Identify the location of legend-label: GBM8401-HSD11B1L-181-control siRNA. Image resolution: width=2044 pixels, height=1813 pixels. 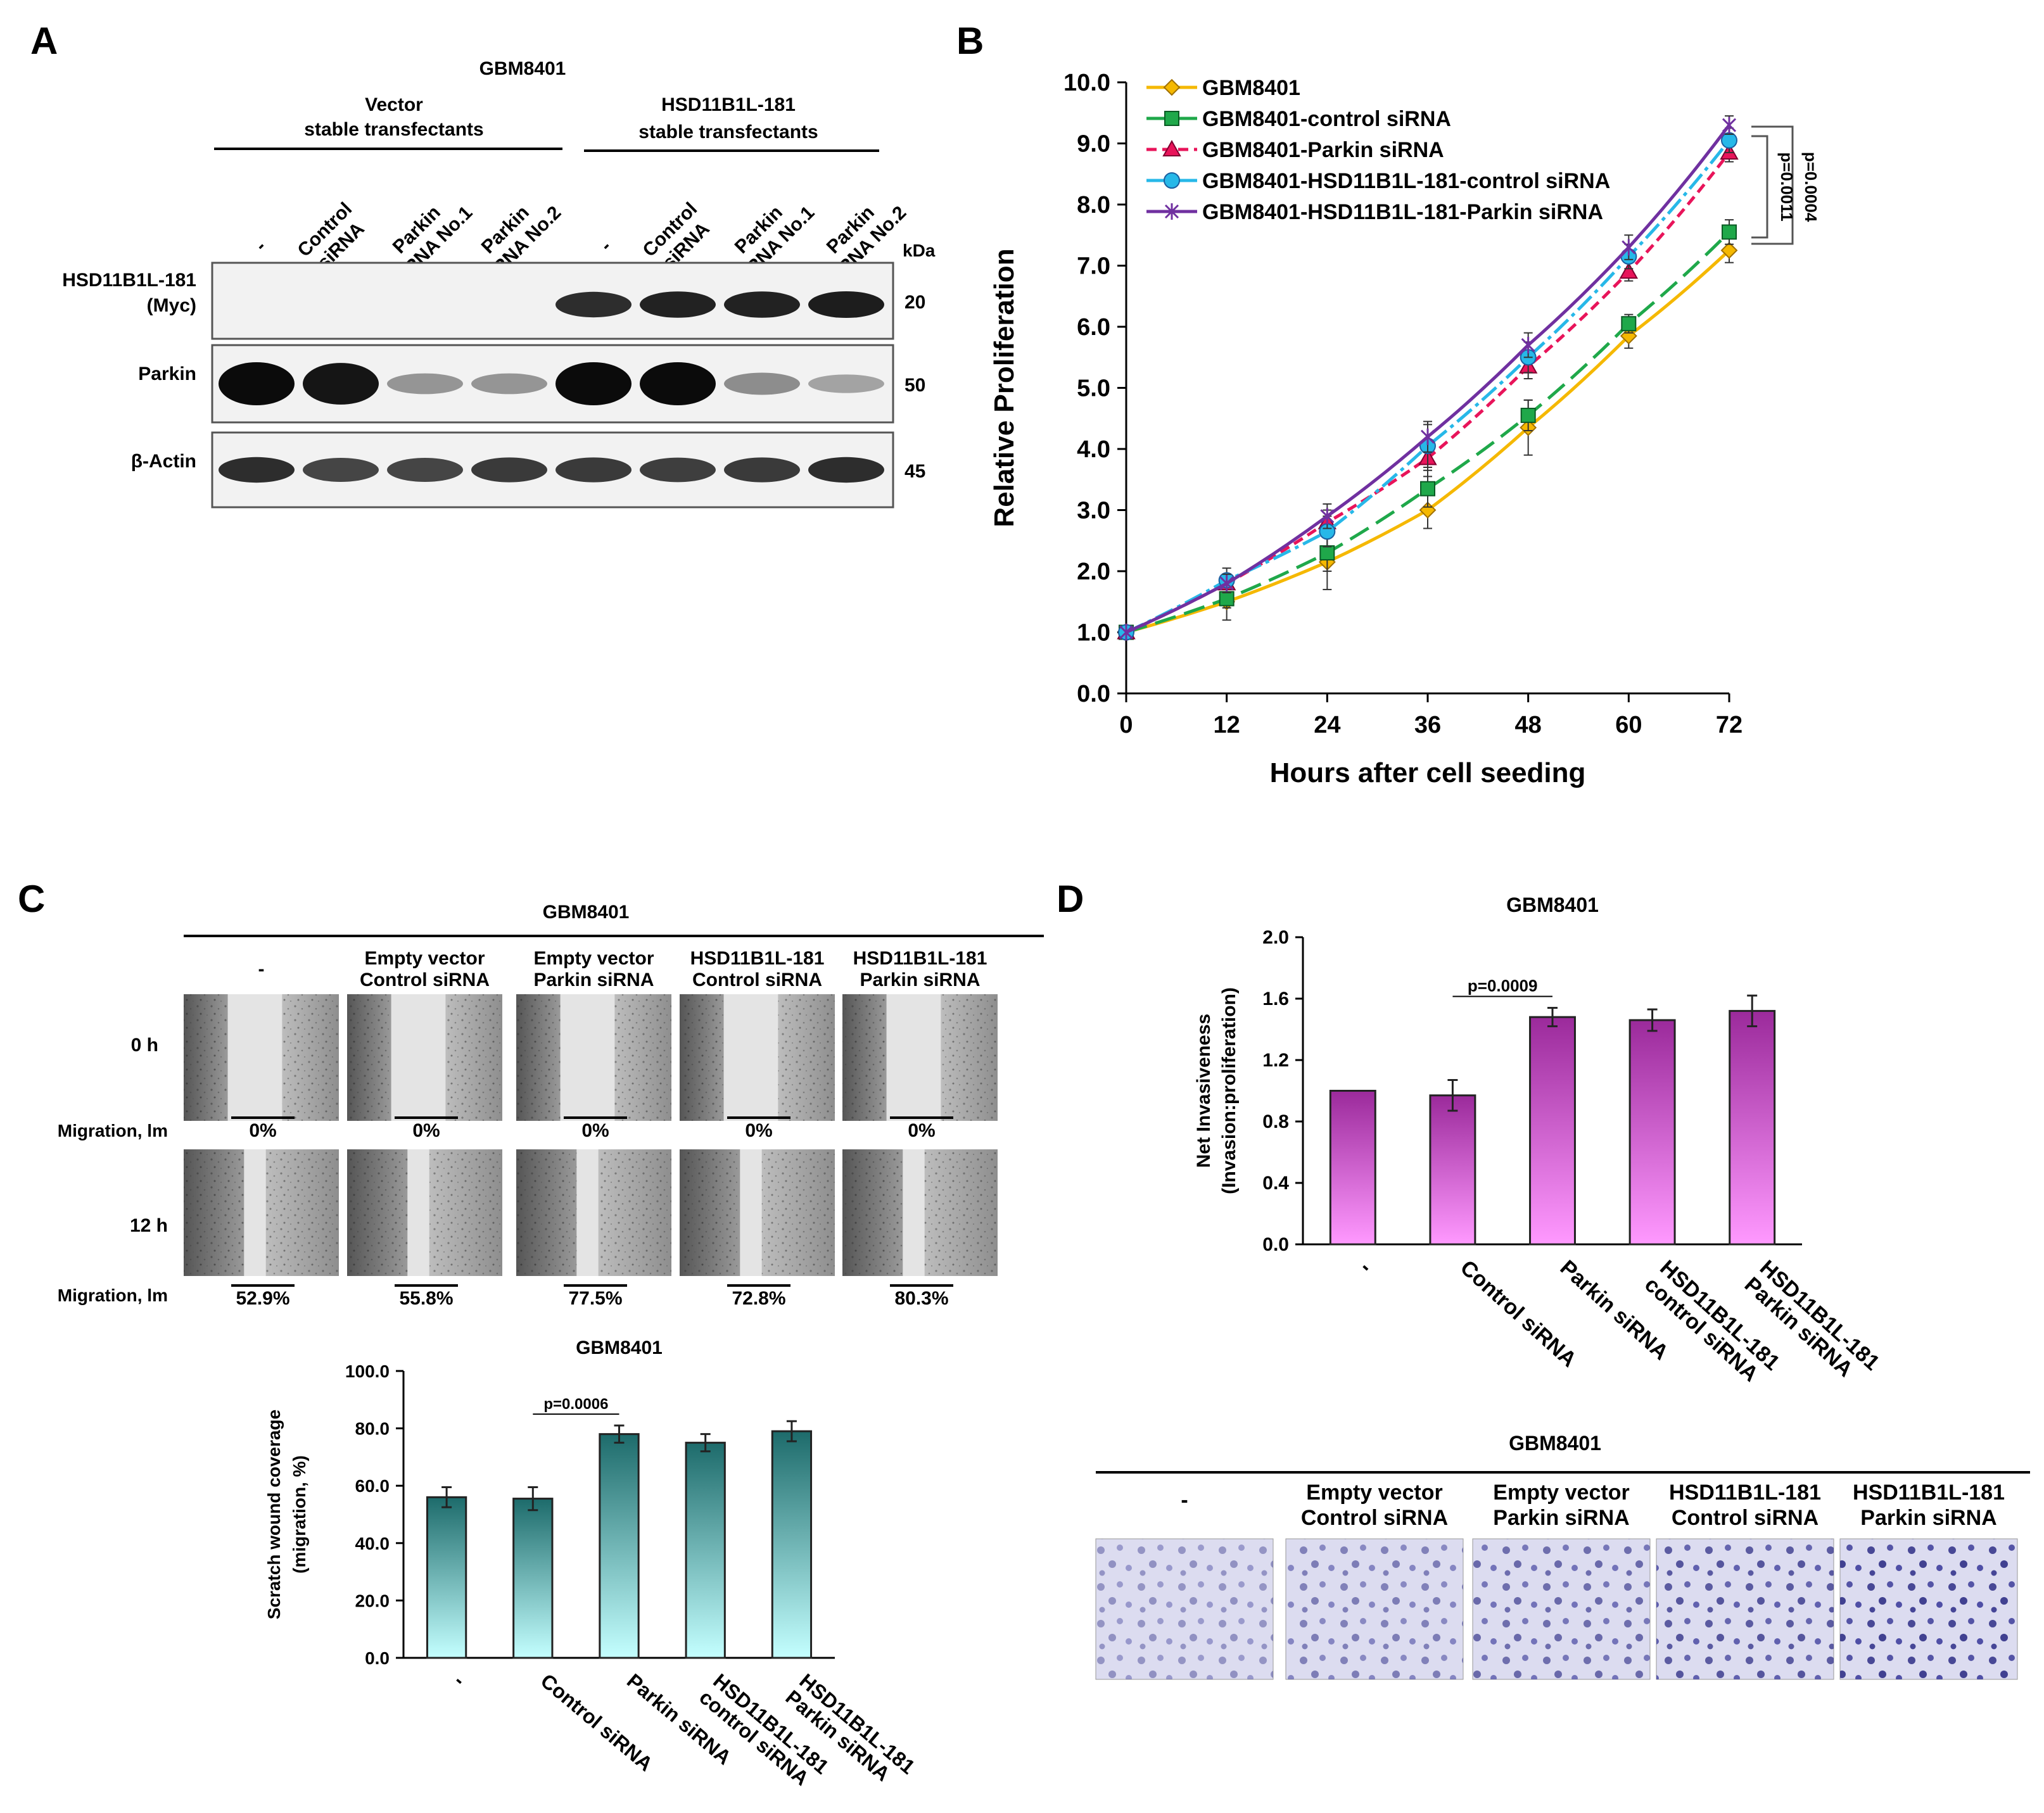
(1406, 181).